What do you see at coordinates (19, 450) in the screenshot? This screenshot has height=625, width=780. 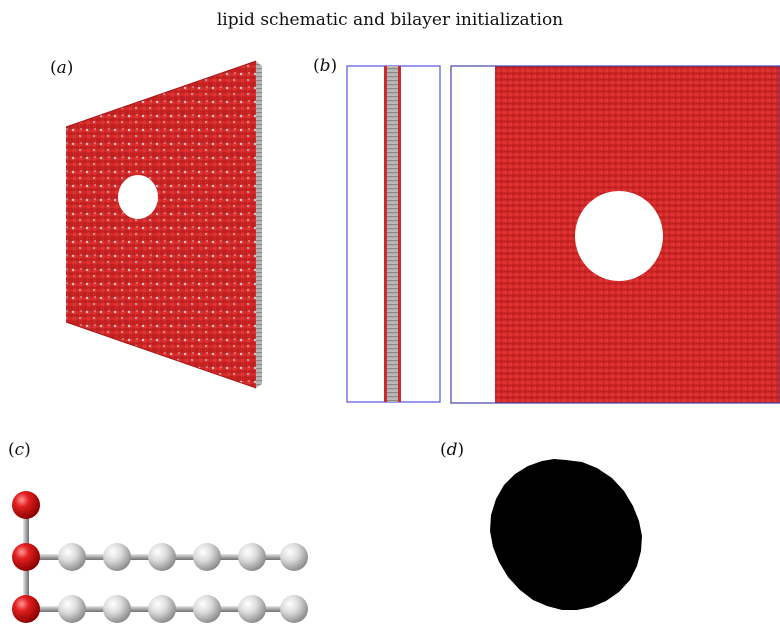 I see `panel-label-c: (c)` at bounding box center [19, 450].